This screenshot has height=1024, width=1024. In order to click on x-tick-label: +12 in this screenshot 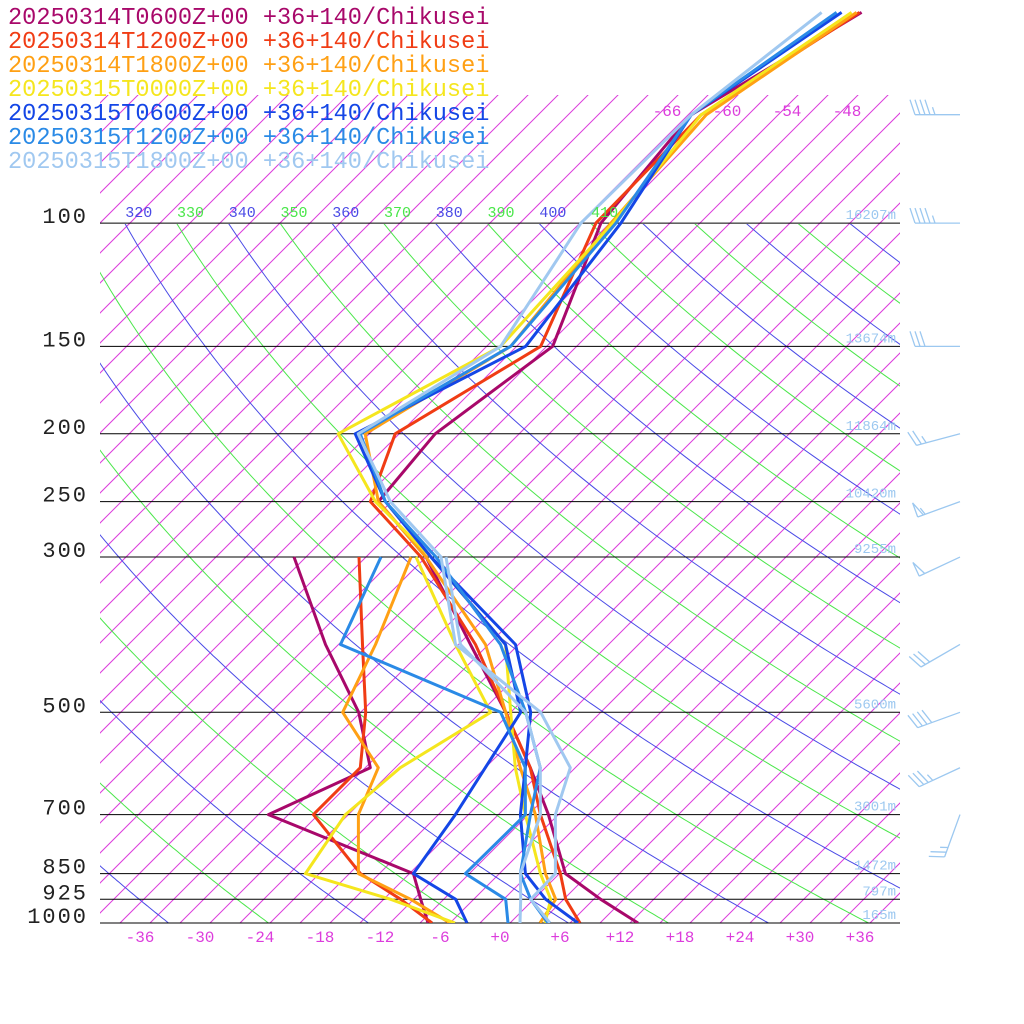, I will do `click(620, 938)`.